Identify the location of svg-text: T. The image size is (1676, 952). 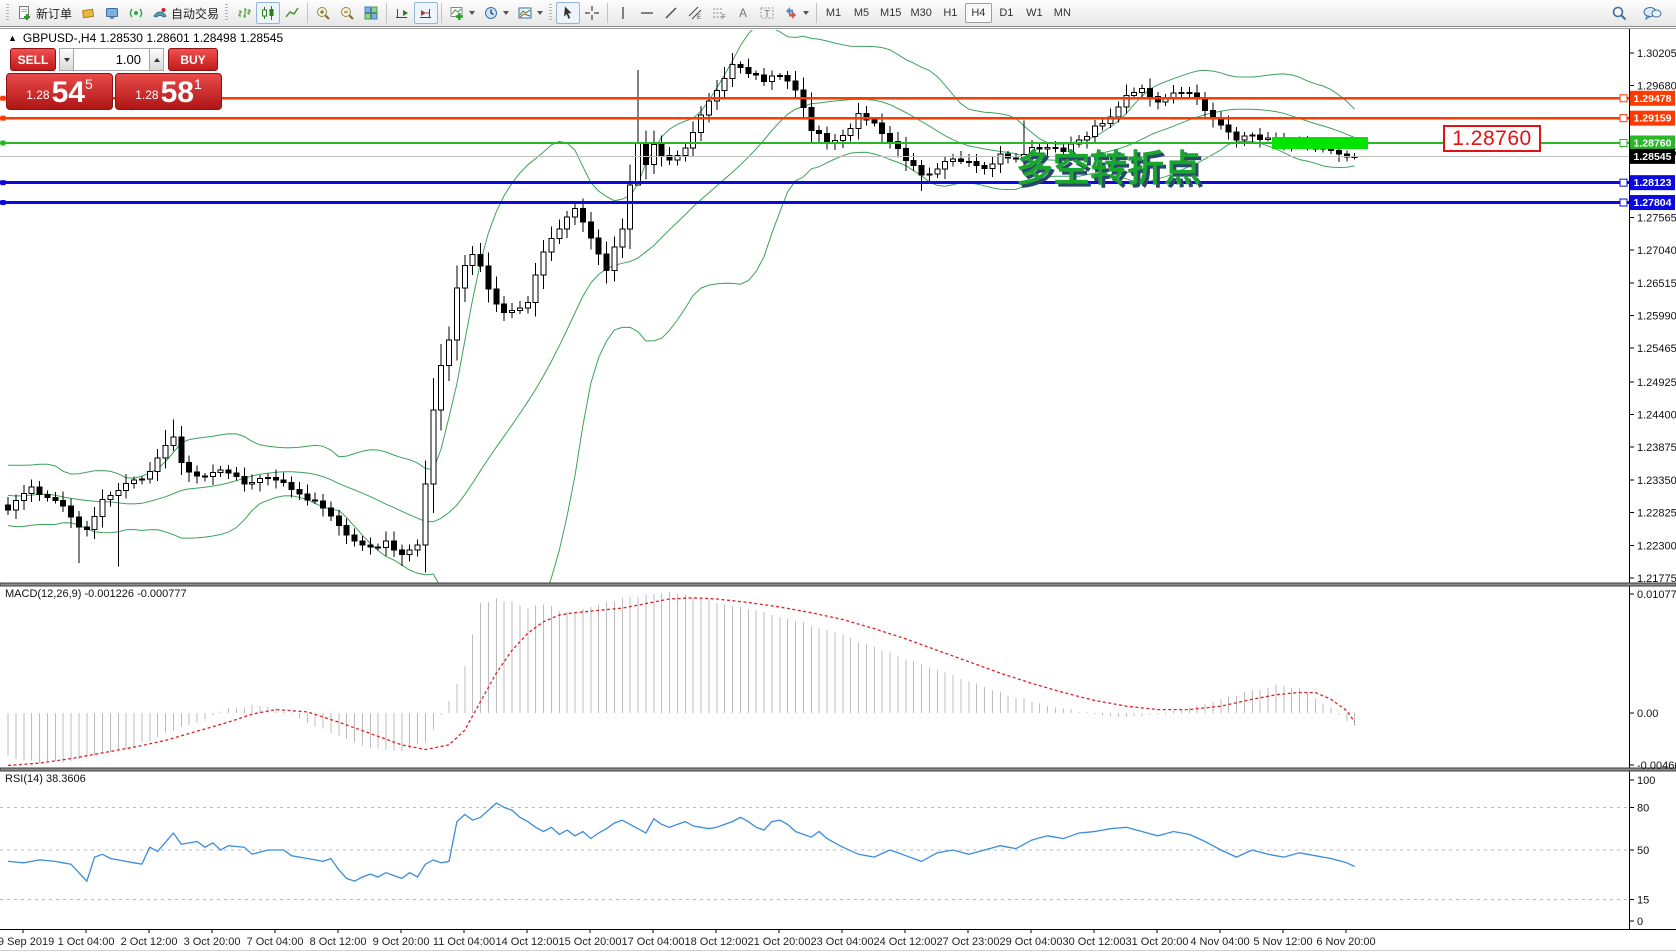
(767, 14).